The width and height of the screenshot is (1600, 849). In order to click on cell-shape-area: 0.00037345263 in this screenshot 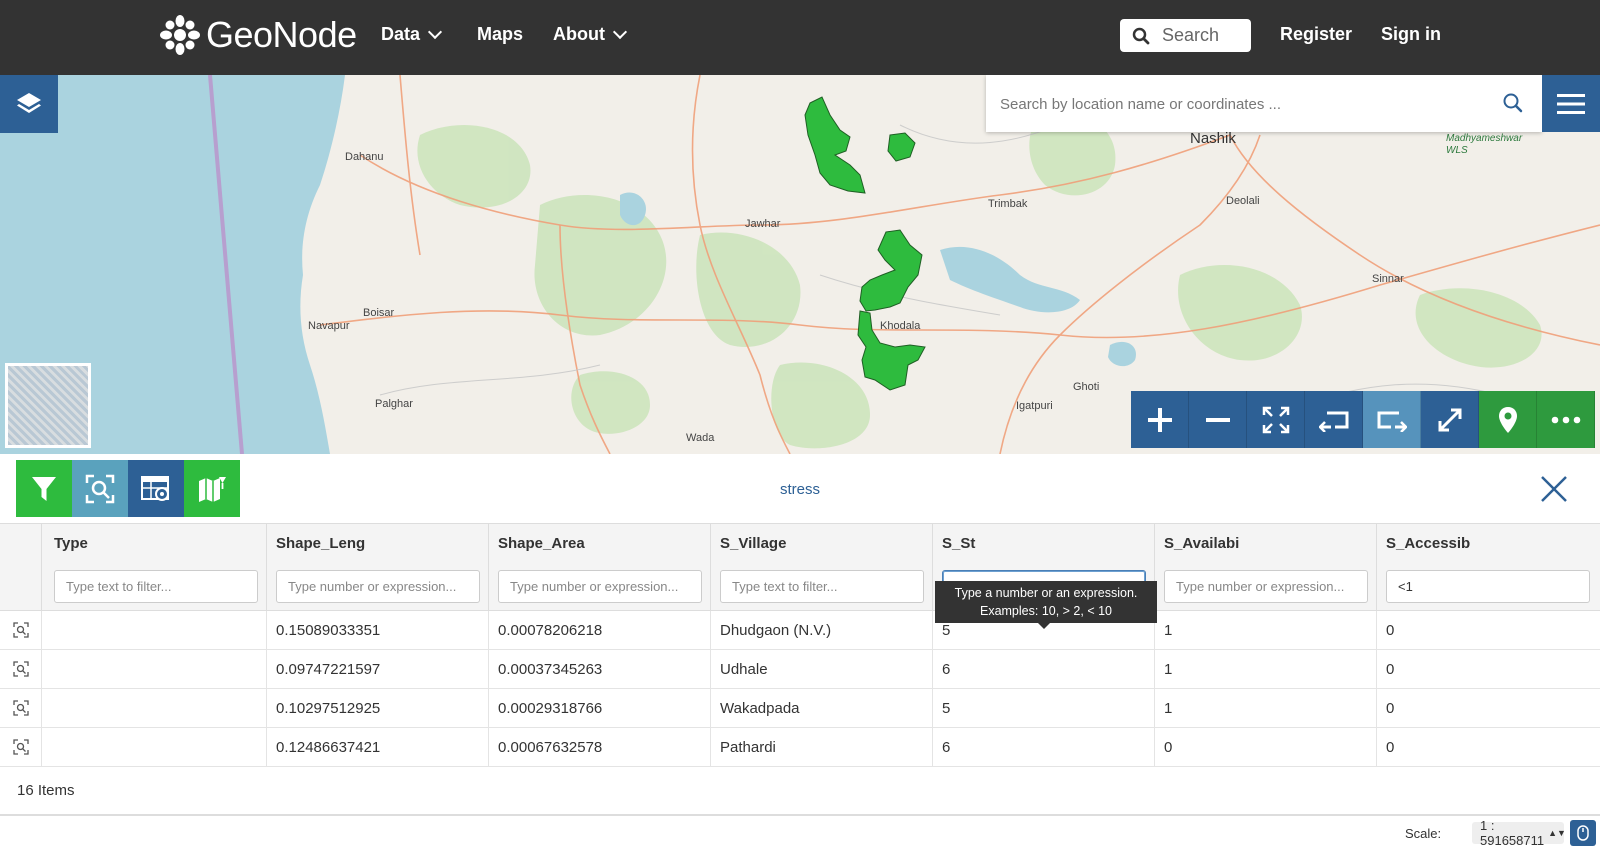, I will do `click(600, 669)`.